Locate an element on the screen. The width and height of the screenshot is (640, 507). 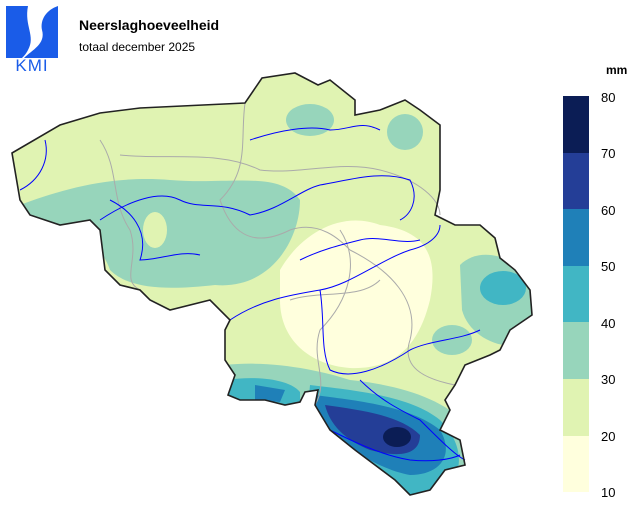
legend-tick: 40 is located at coordinates (608, 323).